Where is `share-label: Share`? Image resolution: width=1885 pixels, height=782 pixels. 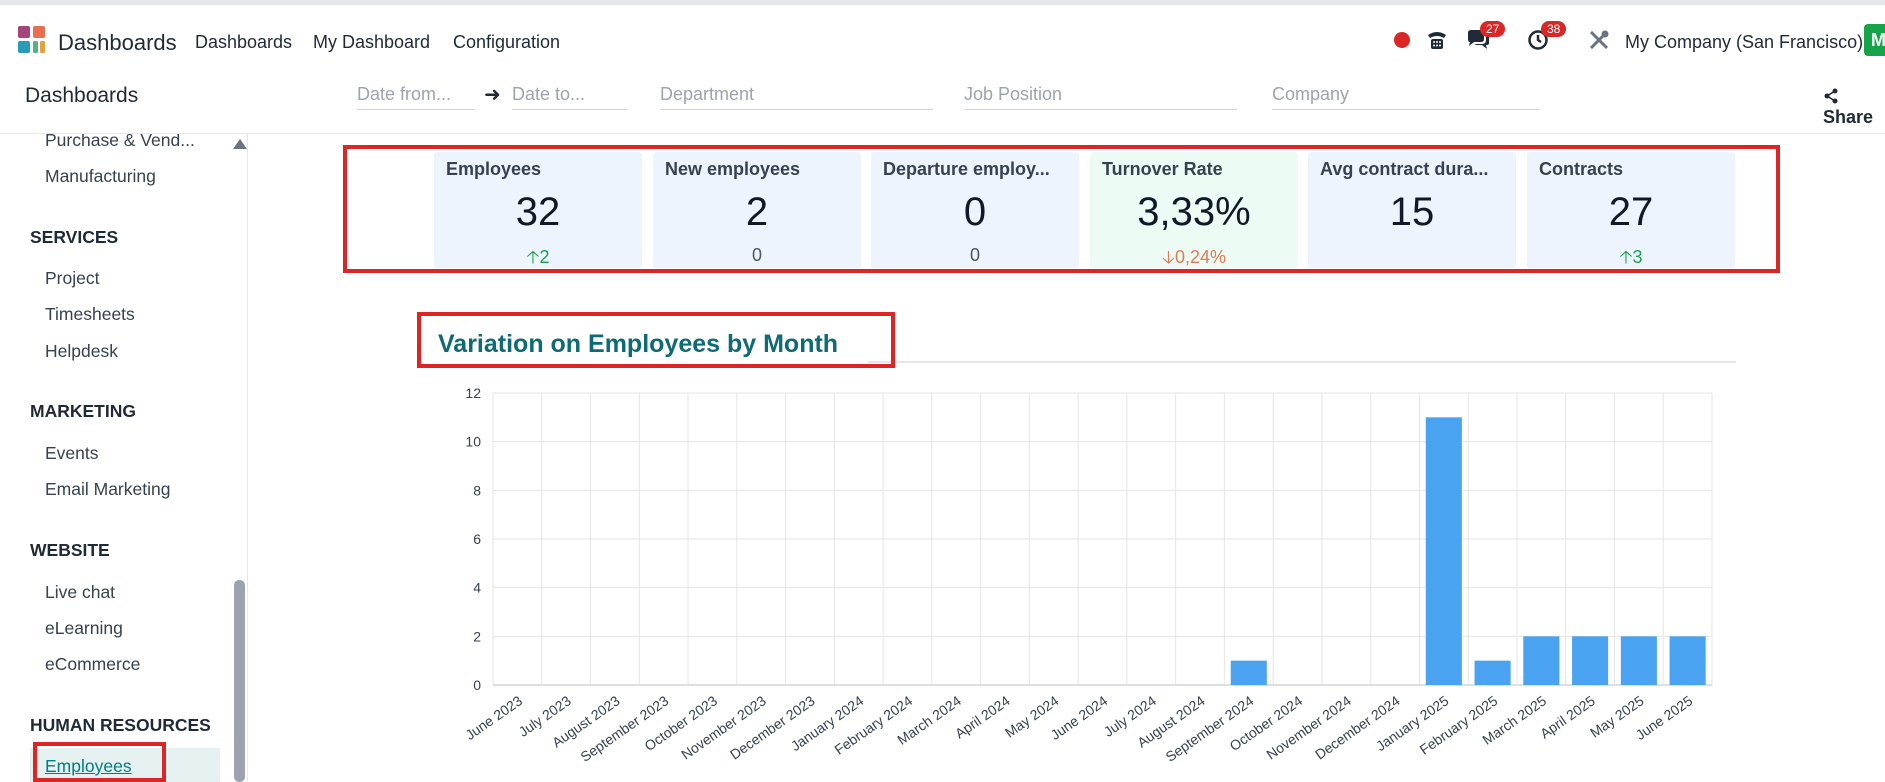
share-label: Share is located at coordinates (1848, 117).